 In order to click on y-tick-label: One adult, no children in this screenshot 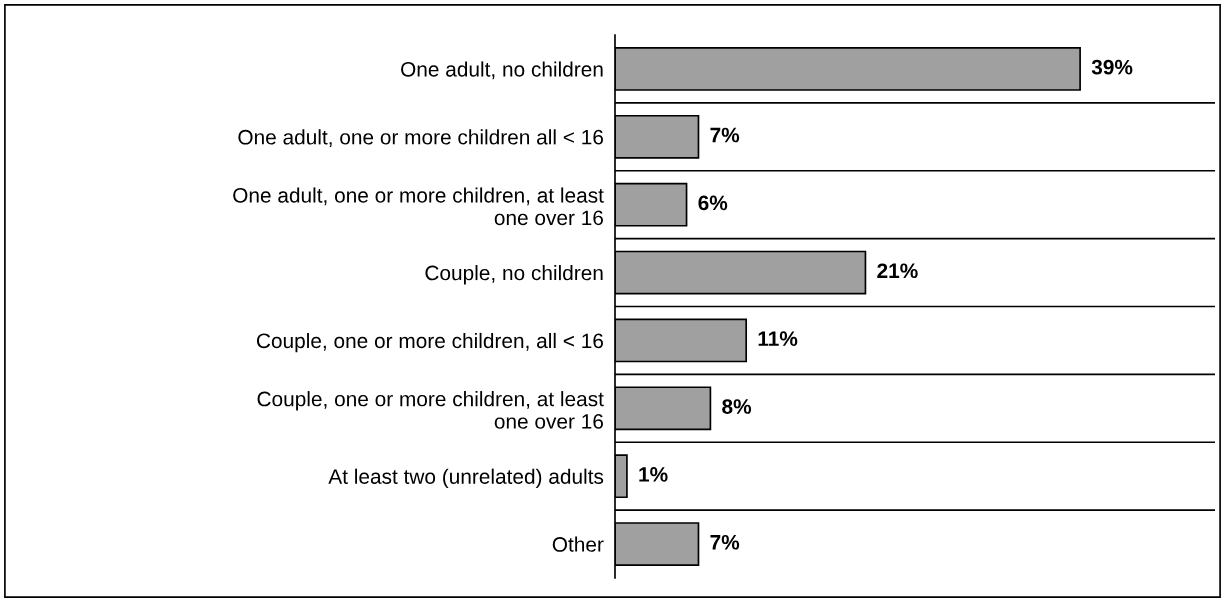, I will do `click(502, 70)`.